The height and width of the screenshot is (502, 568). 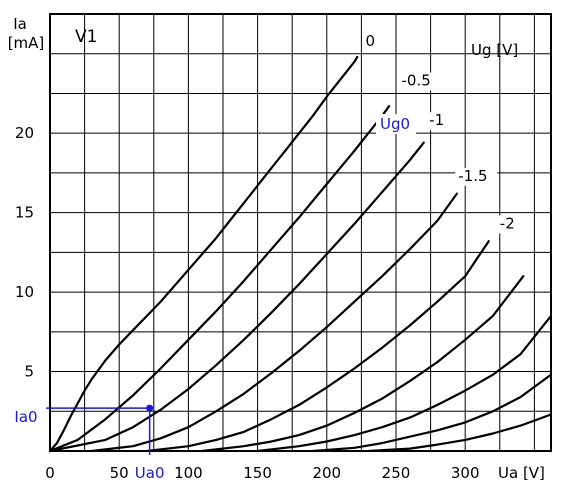 What do you see at coordinates (441, 133) in the screenshot?
I see `curve-labels: 0 -0.5 -1 -1.5 -2` at bounding box center [441, 133].